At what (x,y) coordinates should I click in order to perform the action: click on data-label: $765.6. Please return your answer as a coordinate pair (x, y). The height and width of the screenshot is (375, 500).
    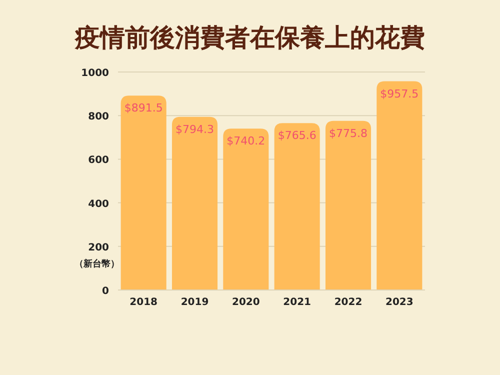
    Looking at the image, I should click on (297, 135).